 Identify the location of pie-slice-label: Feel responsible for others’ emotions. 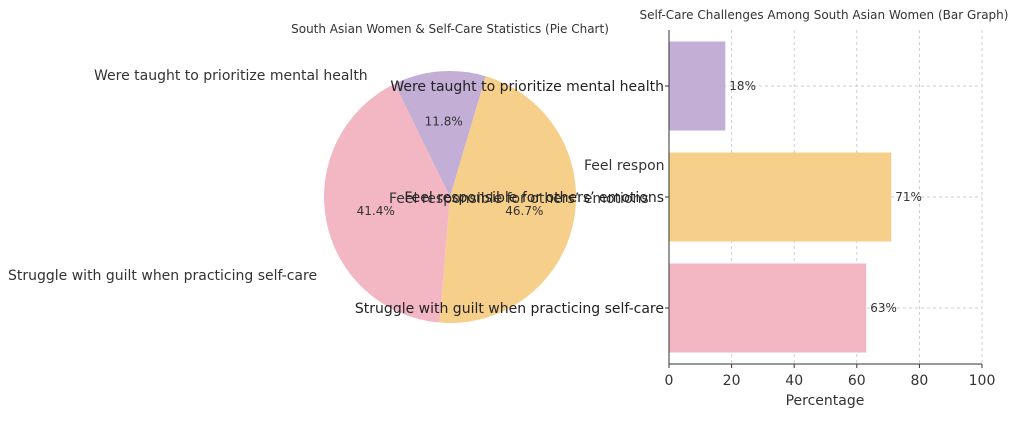
(519, 199).